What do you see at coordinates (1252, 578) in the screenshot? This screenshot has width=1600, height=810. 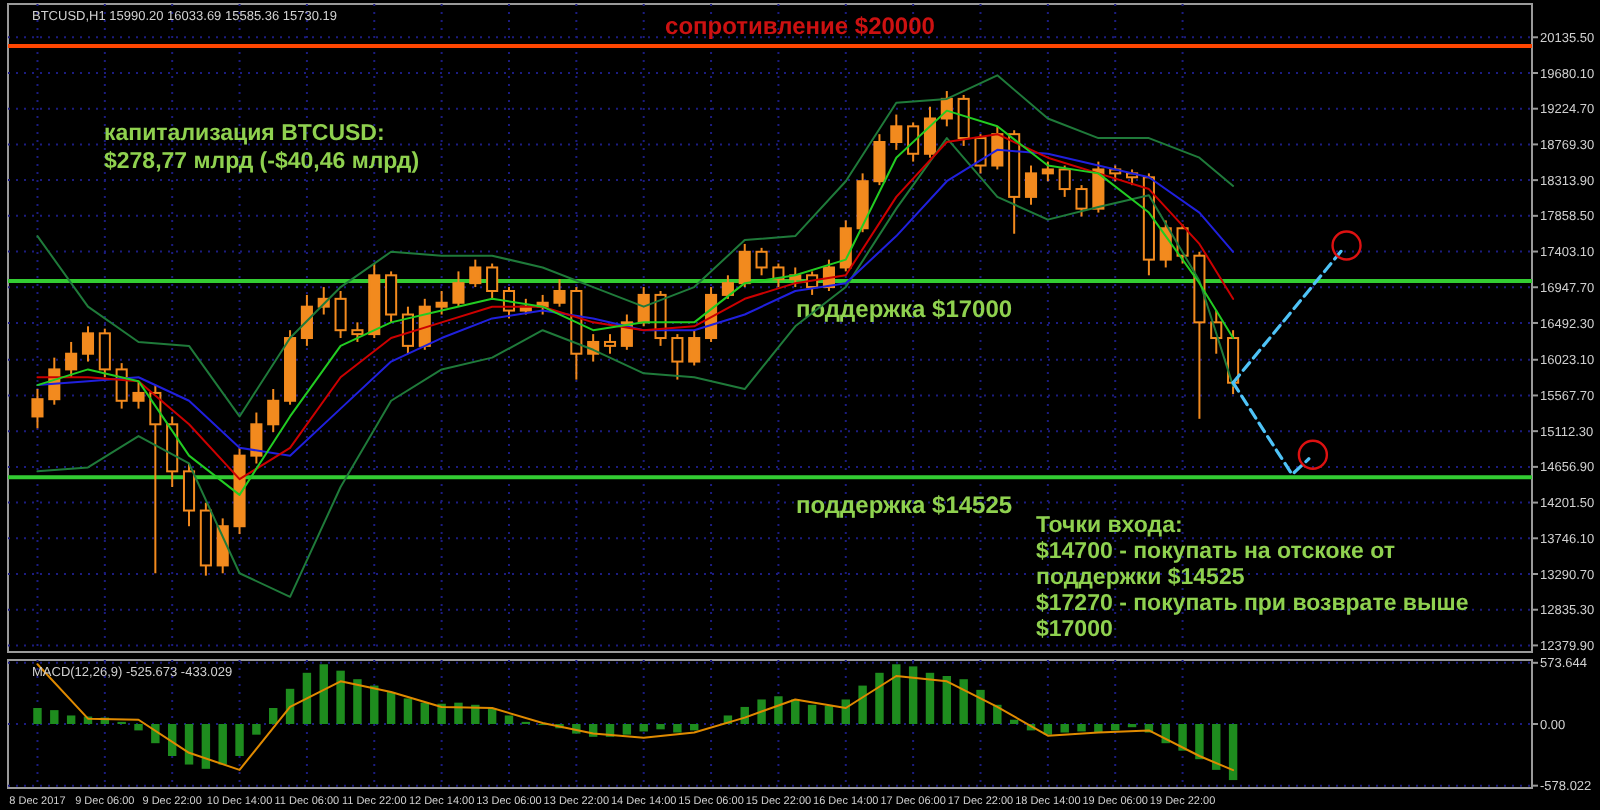 I see `annotation: Точки входа: $14700 - покупать на отскоке от поддержки $14525 $17270 - покупать при возврате выше $17000` at bounding box center [1252, 578].